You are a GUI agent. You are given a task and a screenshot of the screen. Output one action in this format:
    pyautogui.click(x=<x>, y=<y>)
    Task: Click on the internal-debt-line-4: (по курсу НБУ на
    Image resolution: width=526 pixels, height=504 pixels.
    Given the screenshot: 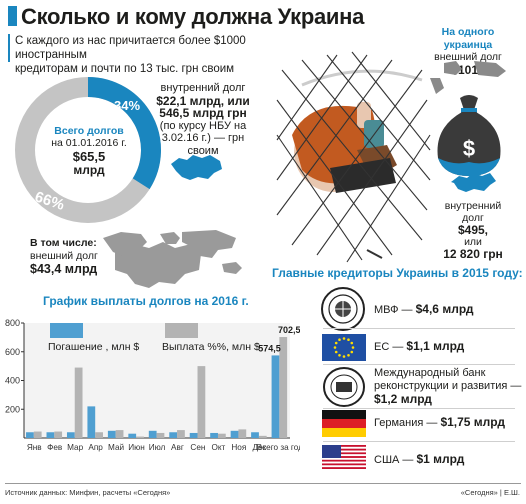 What is the action you would take?
    pyautogui.click(x=203, y=125)
    